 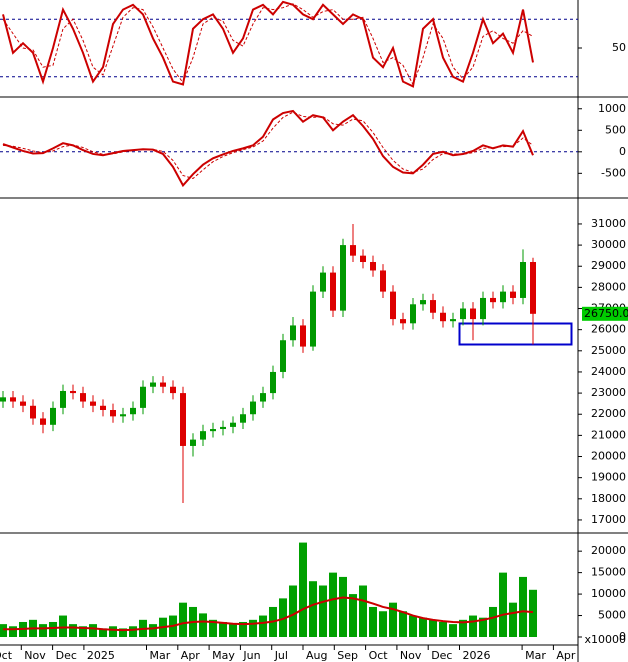 I want to click on last-price-label: 26750.00, so click(x=606, y=313).